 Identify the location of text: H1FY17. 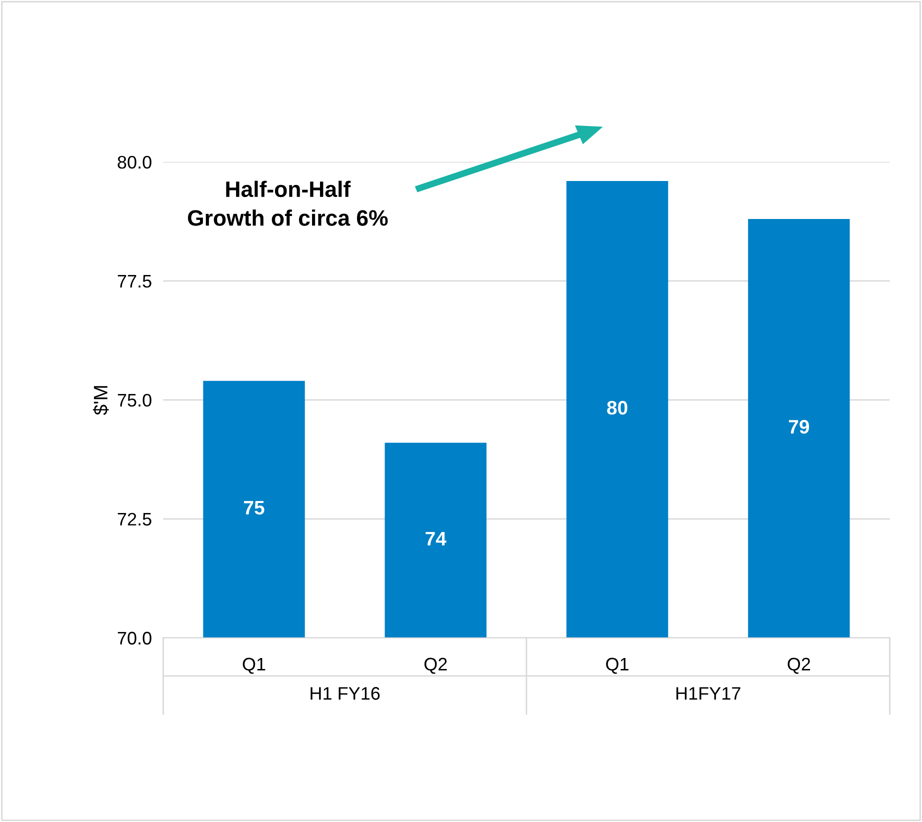
(708, 693).